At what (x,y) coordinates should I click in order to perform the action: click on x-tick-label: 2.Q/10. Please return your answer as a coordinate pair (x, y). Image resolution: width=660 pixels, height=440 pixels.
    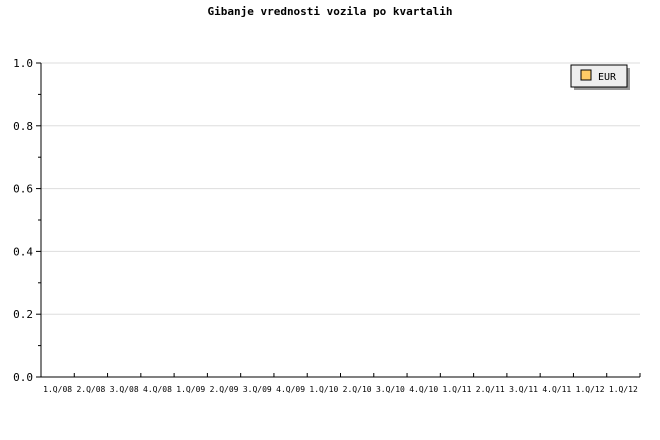
    Looking at the image, I should click on (357, 389).